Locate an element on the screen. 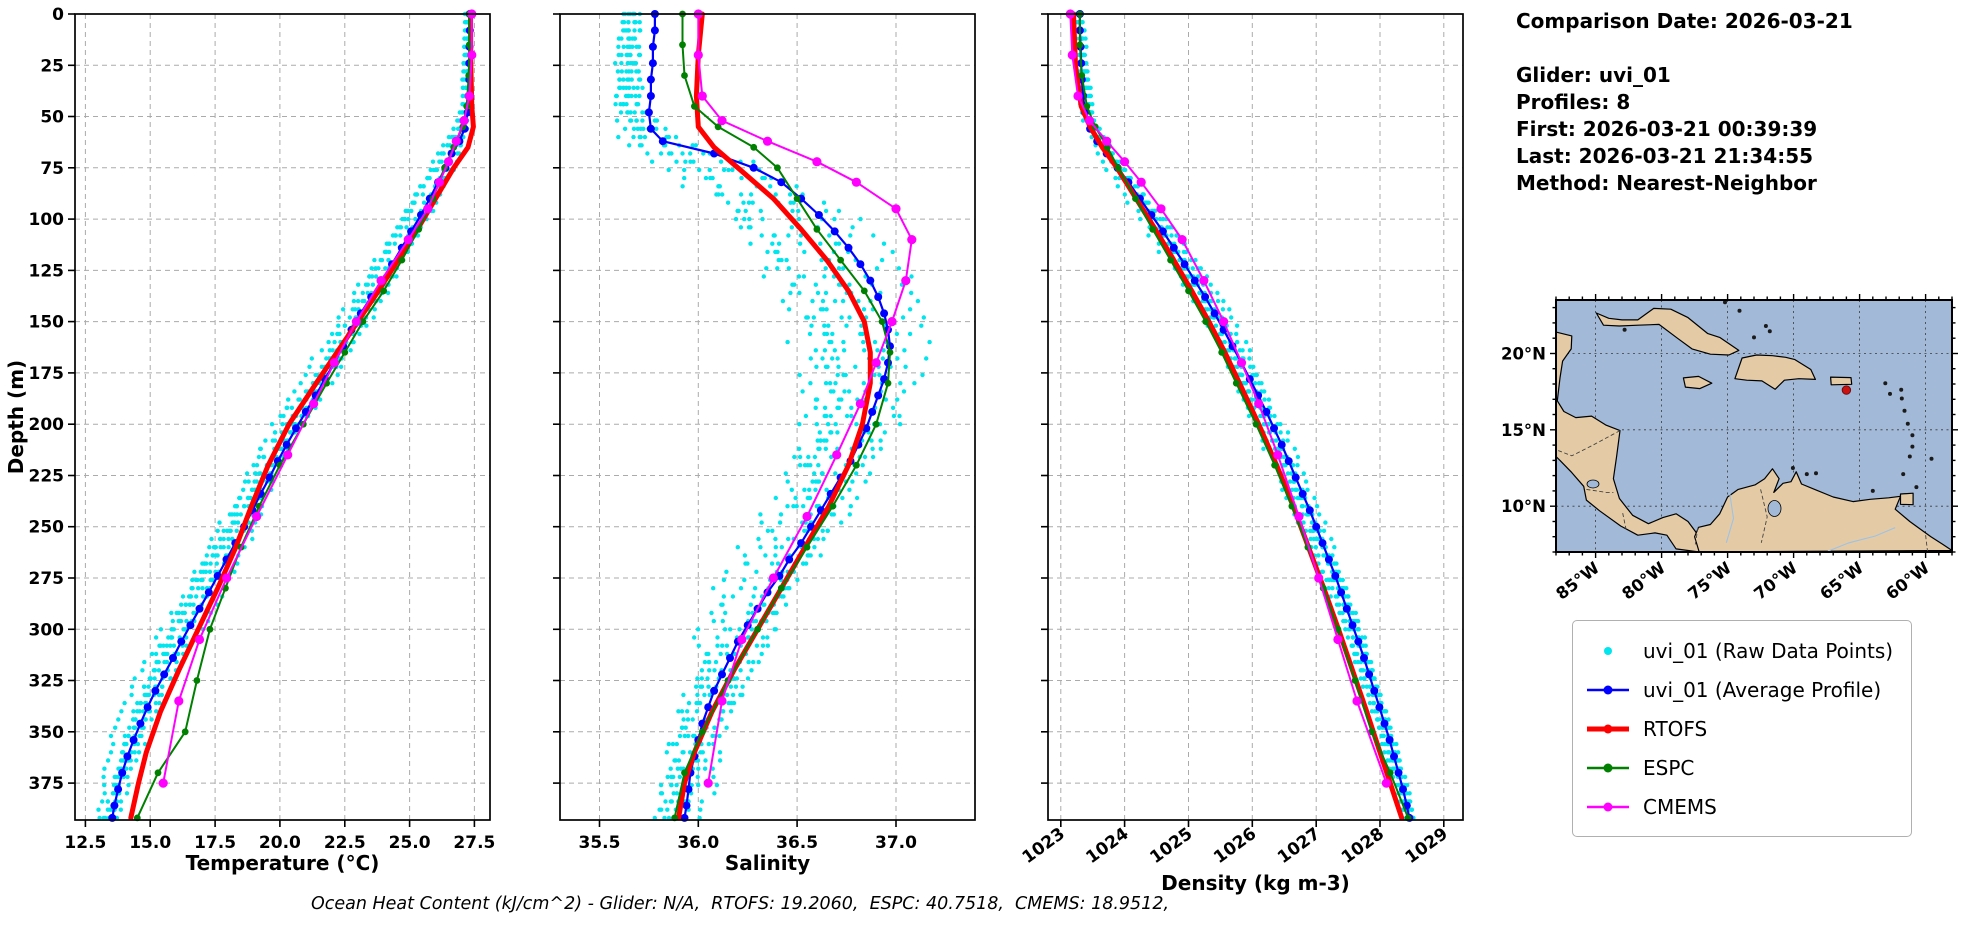  salinity-raw-scatter is located at coordinates (772, 416).